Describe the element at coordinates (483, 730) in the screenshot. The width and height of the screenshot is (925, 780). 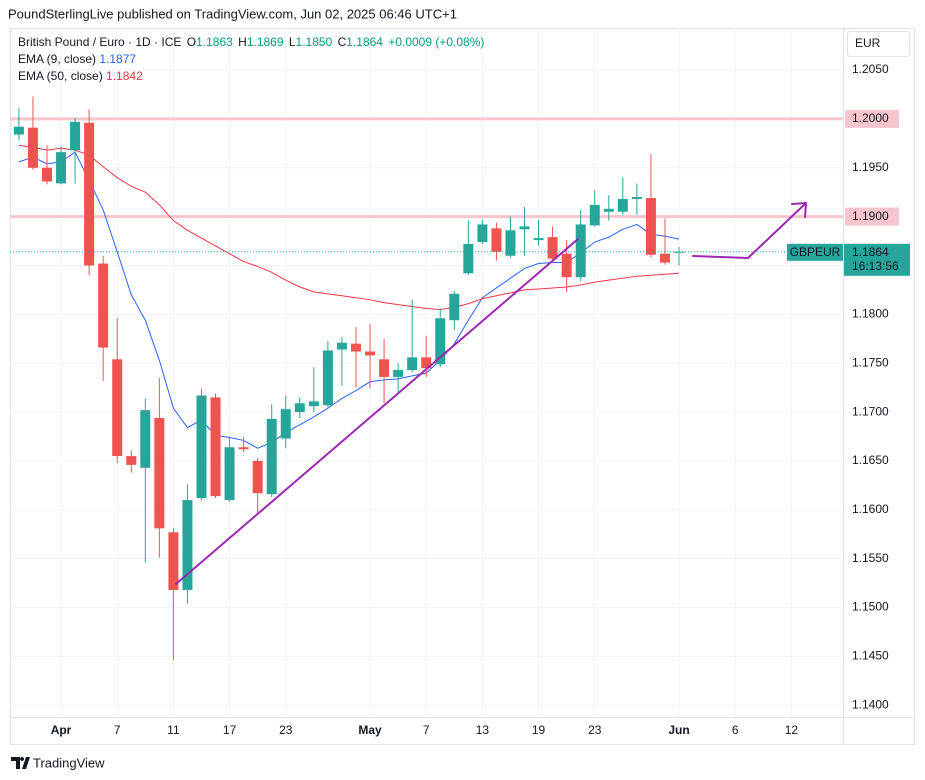
I see `x-tick-label: 13` at that location.